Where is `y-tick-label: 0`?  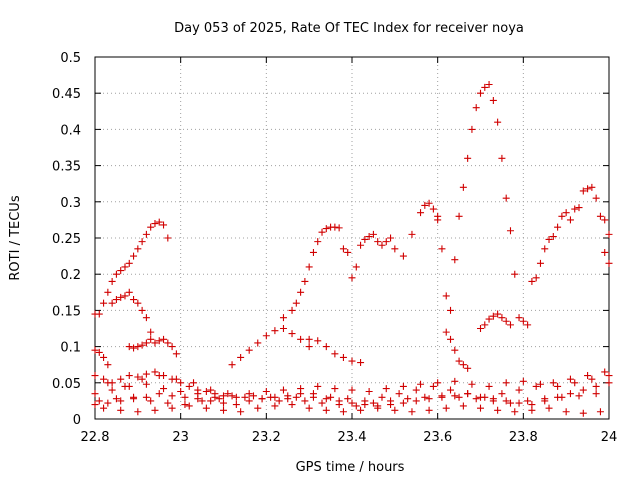 y-tick-label: 0 is located at coordinates (77, 420).